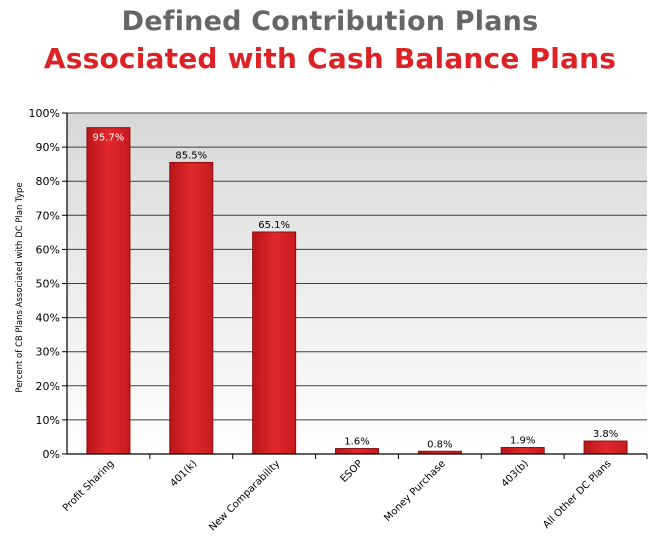 Image resolution: width=660 pixels, height=546 pixels. What do you see at coordinates (330, 21) in the screenshot?
I see `chart-title: Defined Contribution Plans` at bounding box center [330, 21].